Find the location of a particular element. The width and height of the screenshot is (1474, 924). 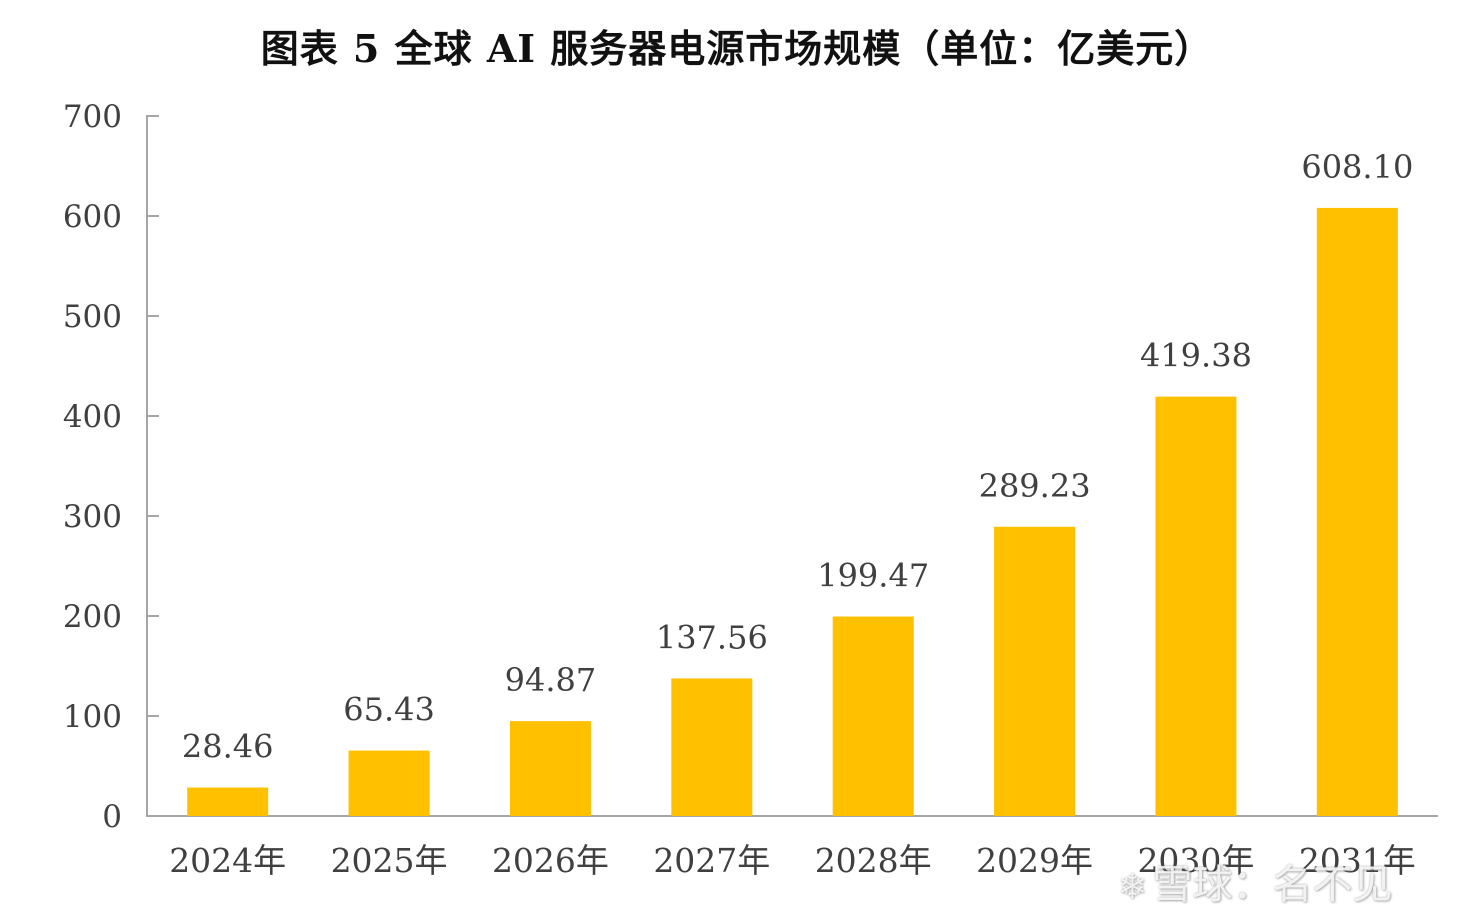

x-tick-label: 2028年 is located at coordinates (873, 860).